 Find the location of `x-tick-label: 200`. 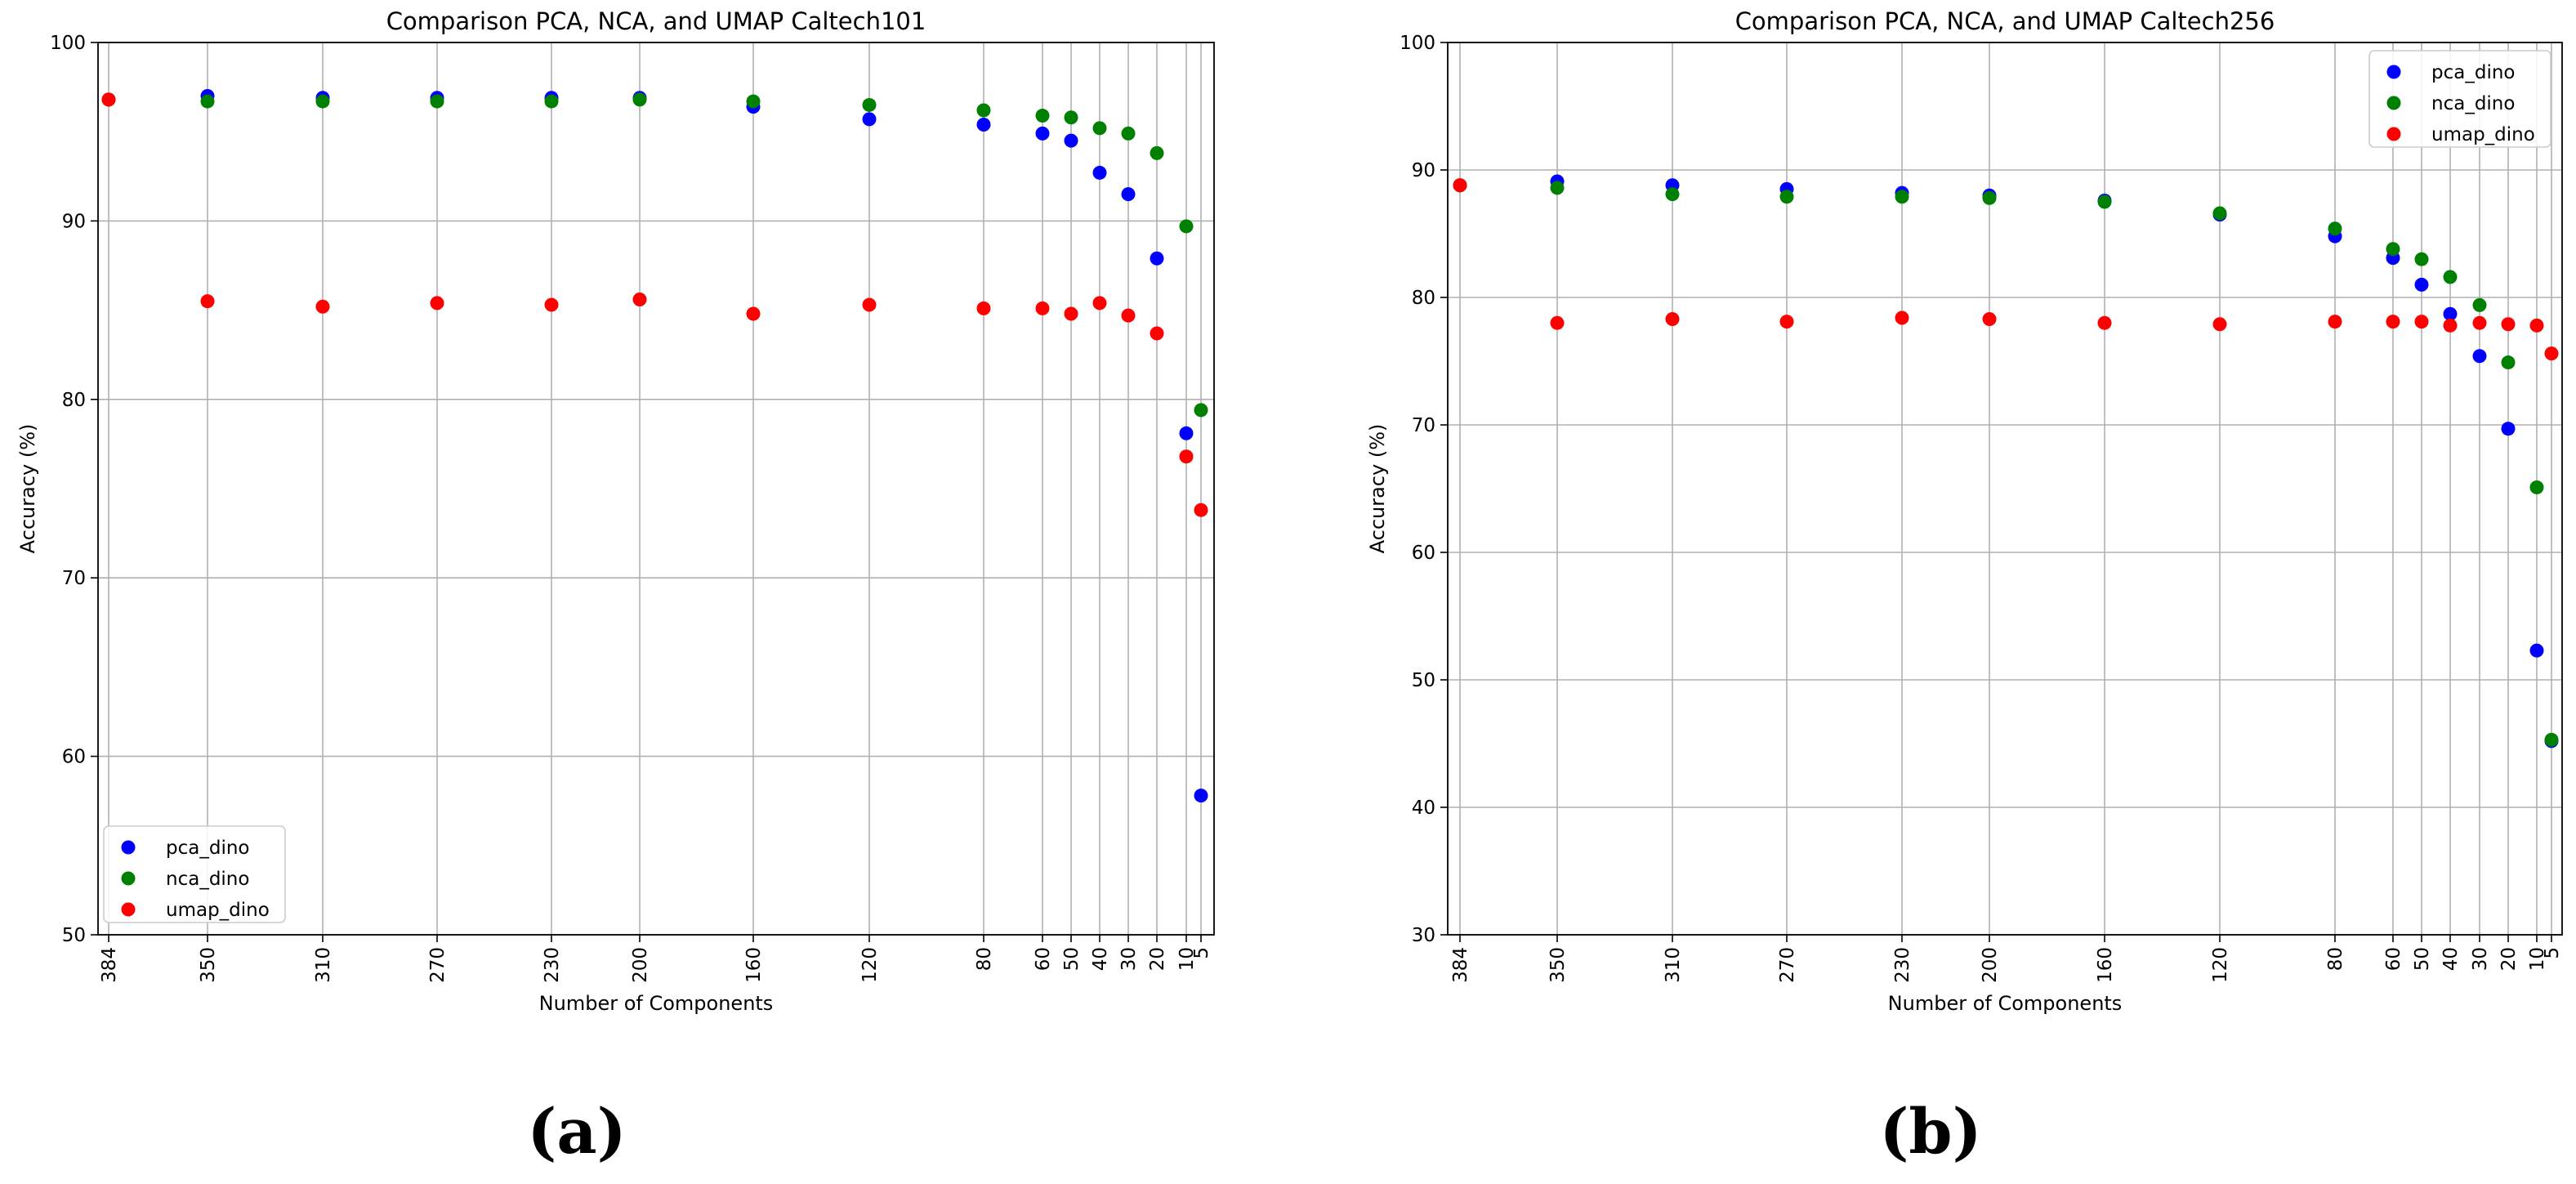

x-tick-label: 200 is located at coordinates (1991, 965).